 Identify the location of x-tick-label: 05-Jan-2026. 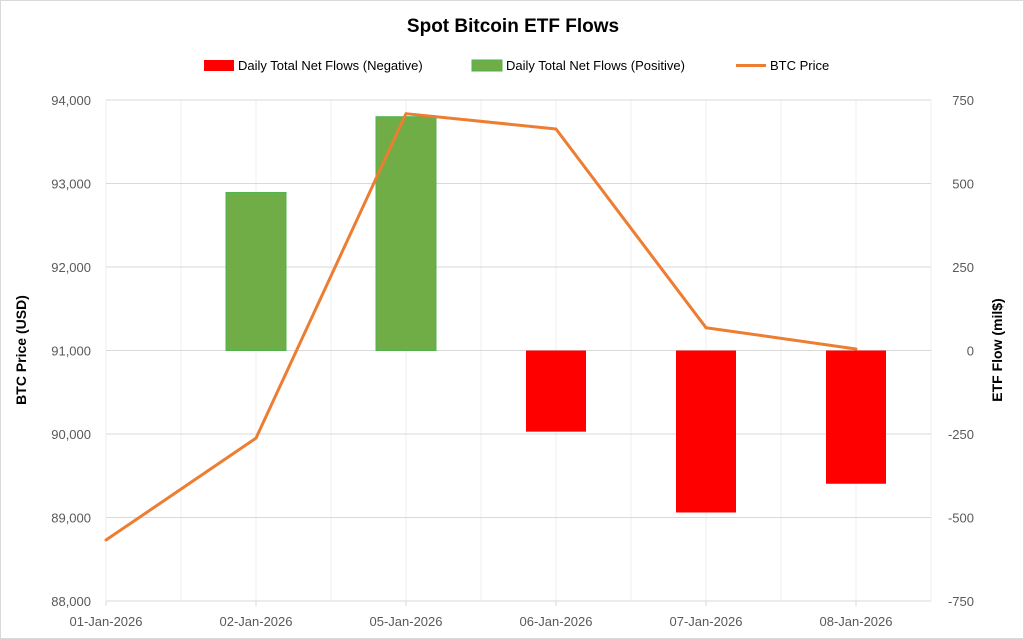
(406, 621).